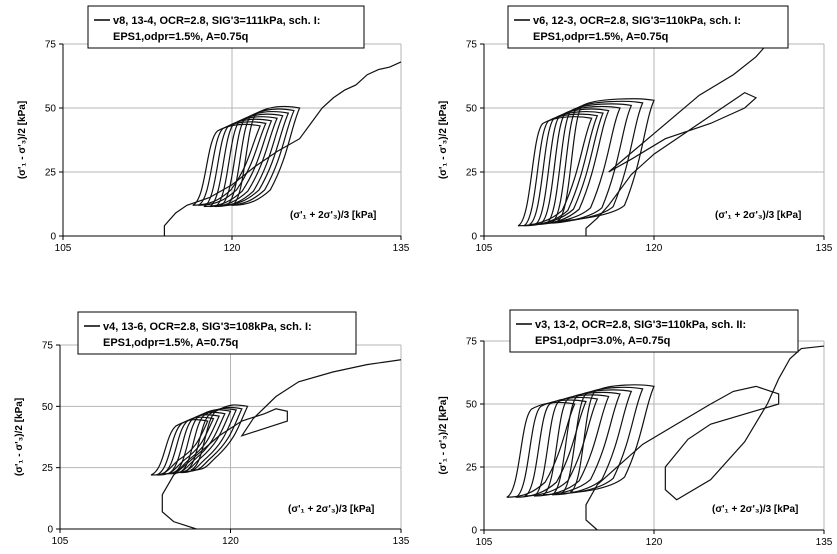 The width and height of the screenshot is (837, 554). Describe the element at coordinates (207, 327) in the screenshot. I see `legend-line-1: v4, 13-6, OCR=2.8, SIG'3=108kPa, sch. I:` at that location.